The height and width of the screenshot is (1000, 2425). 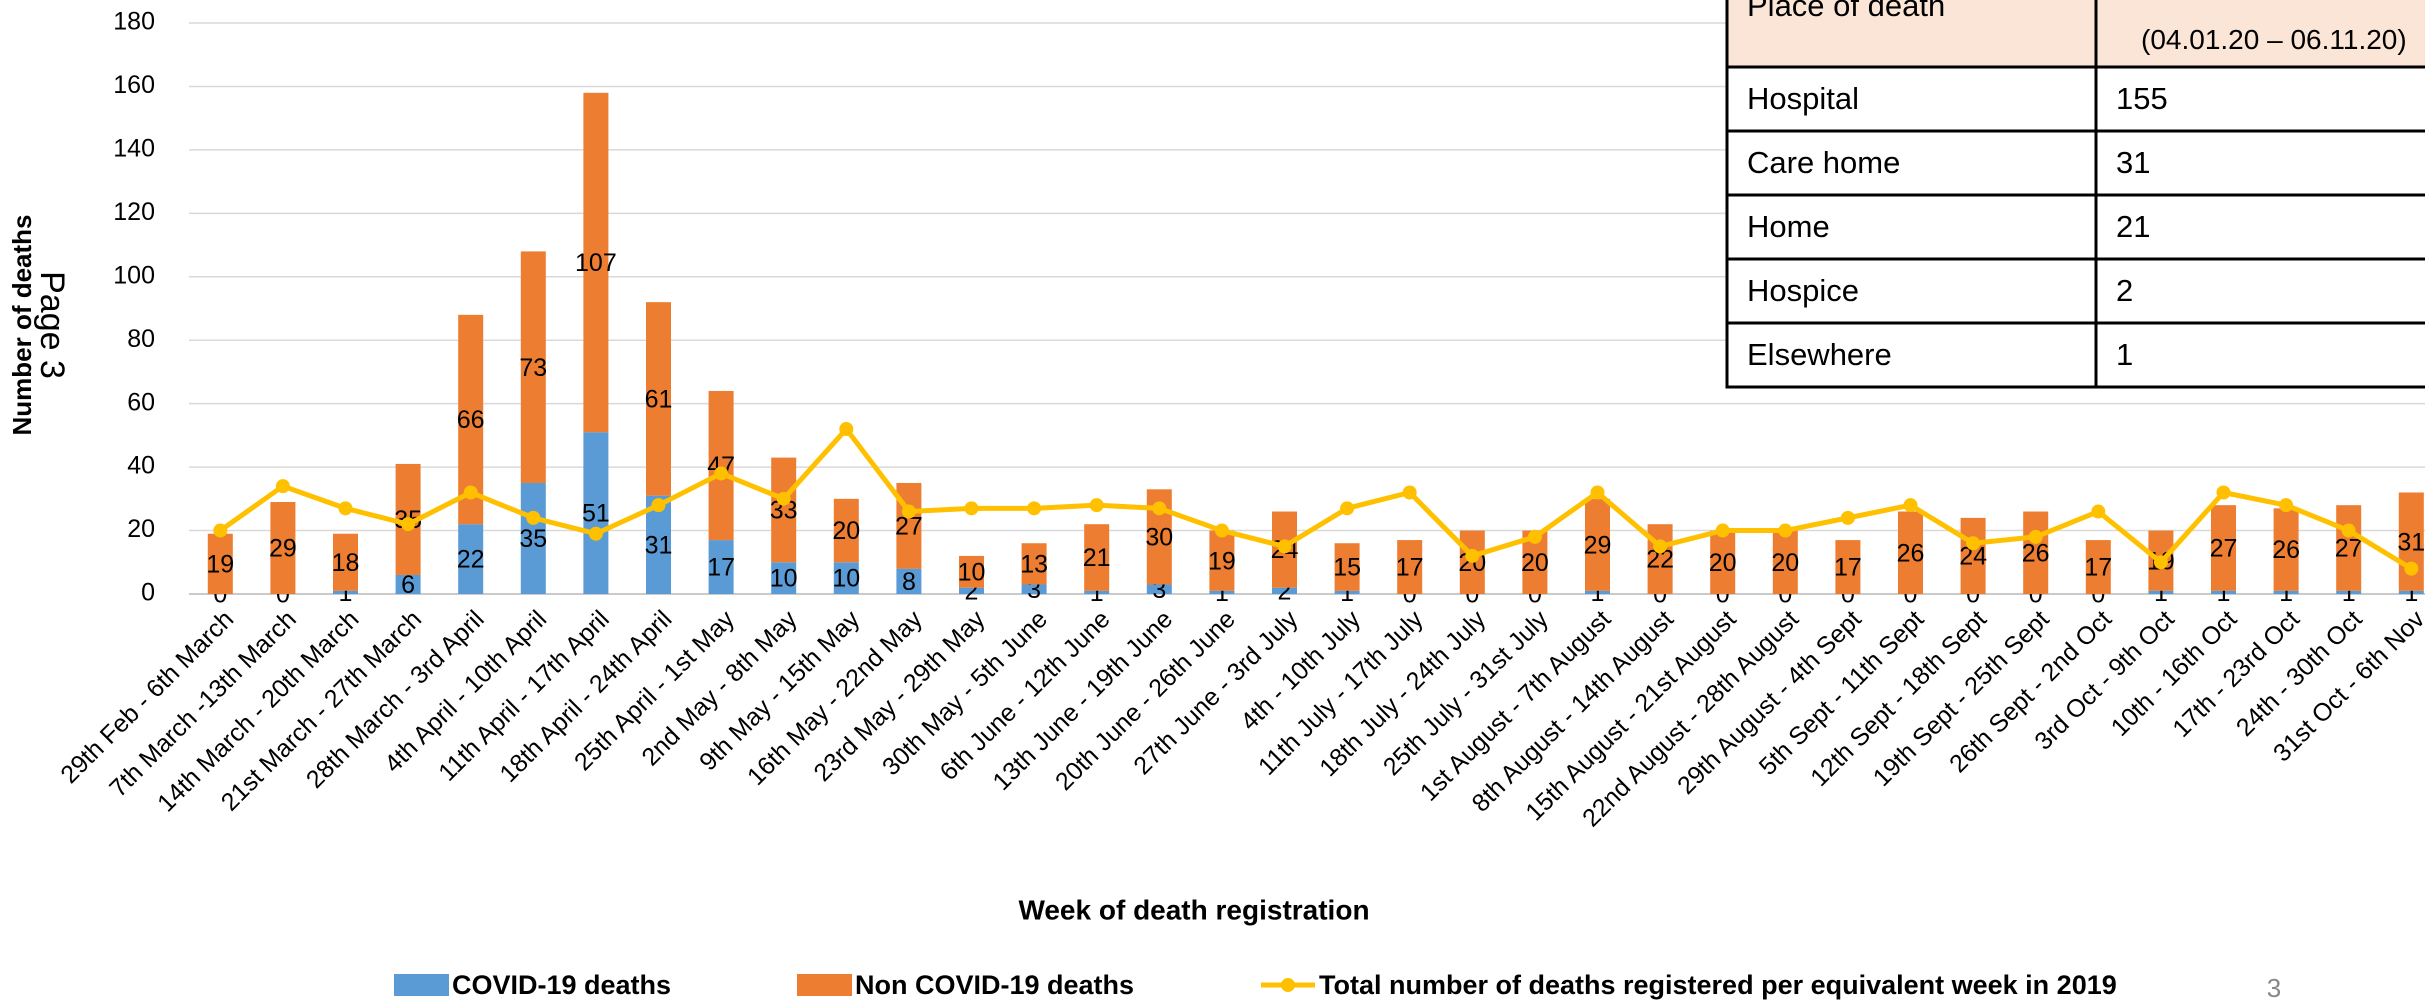 I want to click on y-tick-label: 120, so click(x=134, y=212).